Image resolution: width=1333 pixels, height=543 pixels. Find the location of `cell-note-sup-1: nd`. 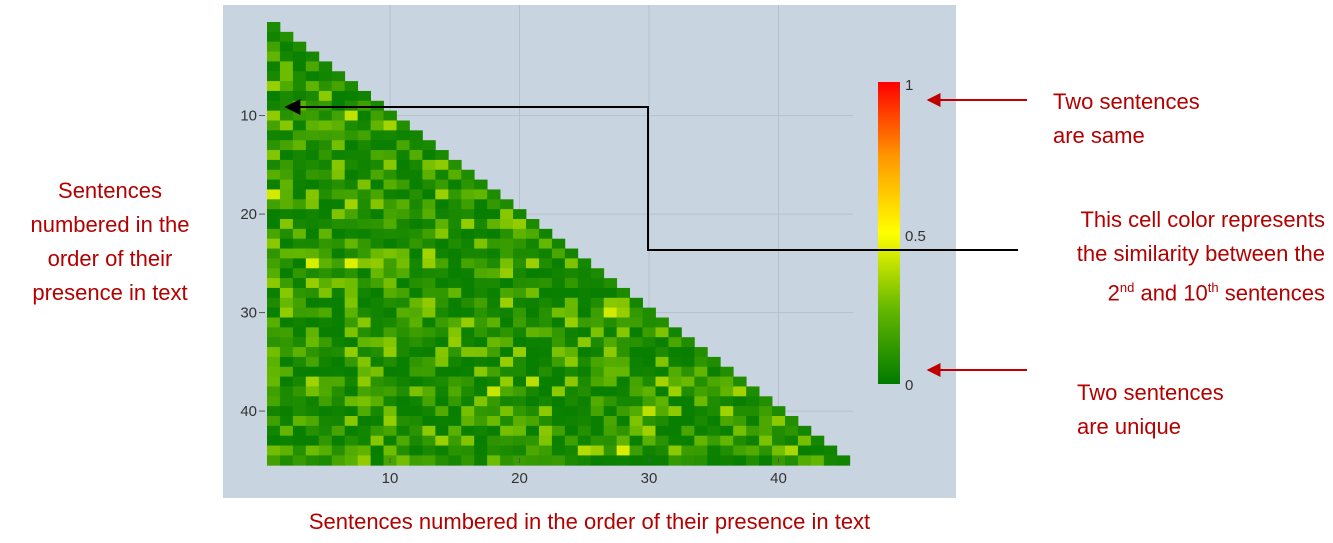

cell-note-sup-1: nd is located at coordinates (1127, 287).